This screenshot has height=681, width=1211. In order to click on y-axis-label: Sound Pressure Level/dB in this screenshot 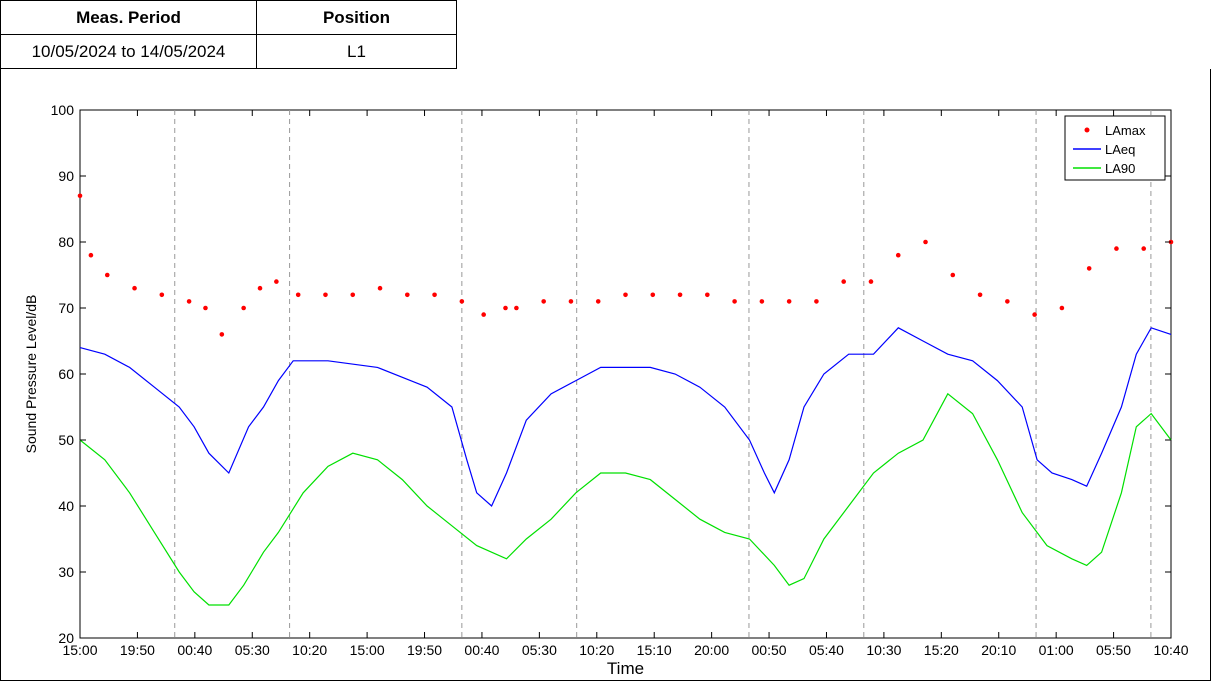, I will do `click(31, 374)`.